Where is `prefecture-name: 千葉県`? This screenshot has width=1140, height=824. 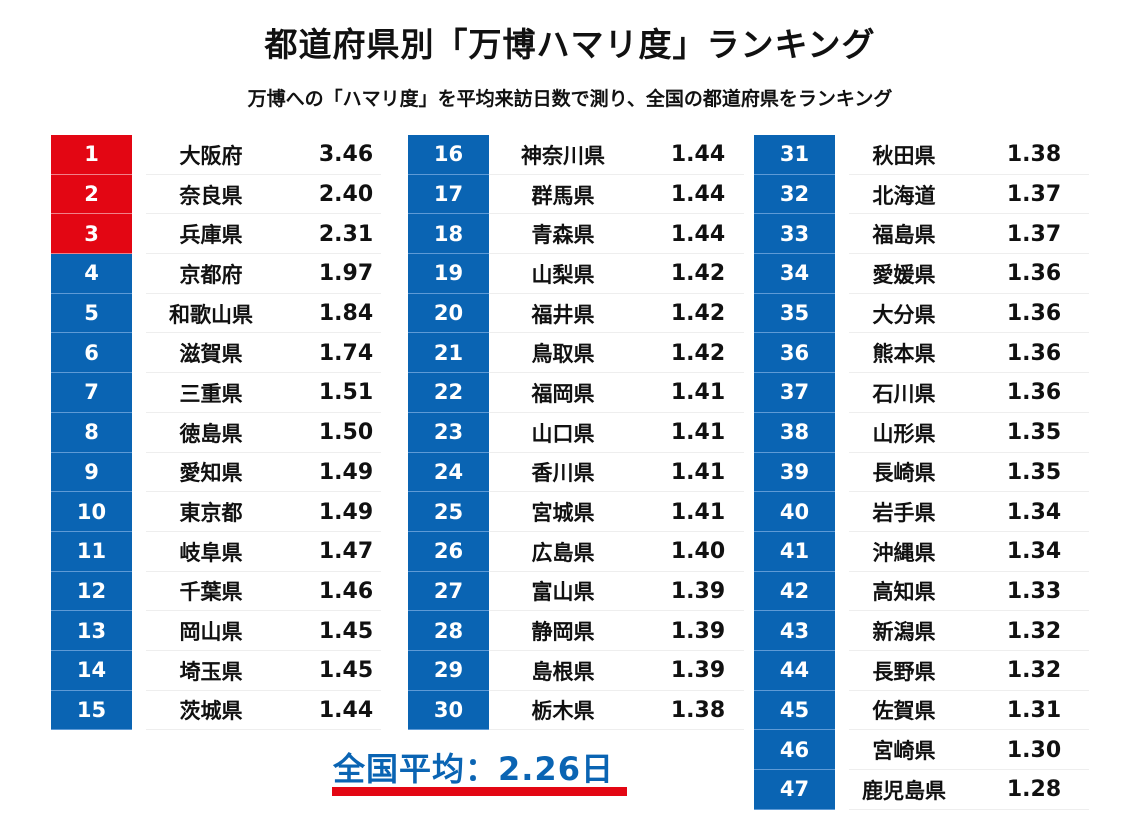
prefecture-name: 千葉県 is located at coordinates (211, 592).